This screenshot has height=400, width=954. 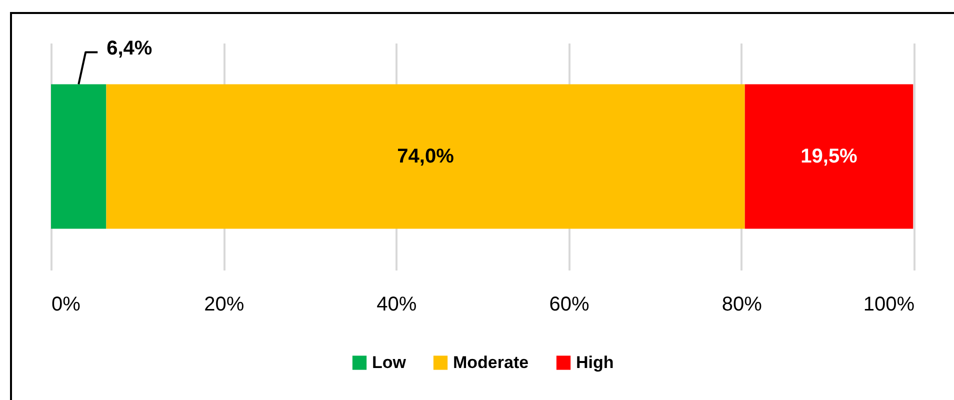 What do you see at coordinates (595, 362) in the screenshot?
I see `legend-label: High` at bounding box center [595, 362].